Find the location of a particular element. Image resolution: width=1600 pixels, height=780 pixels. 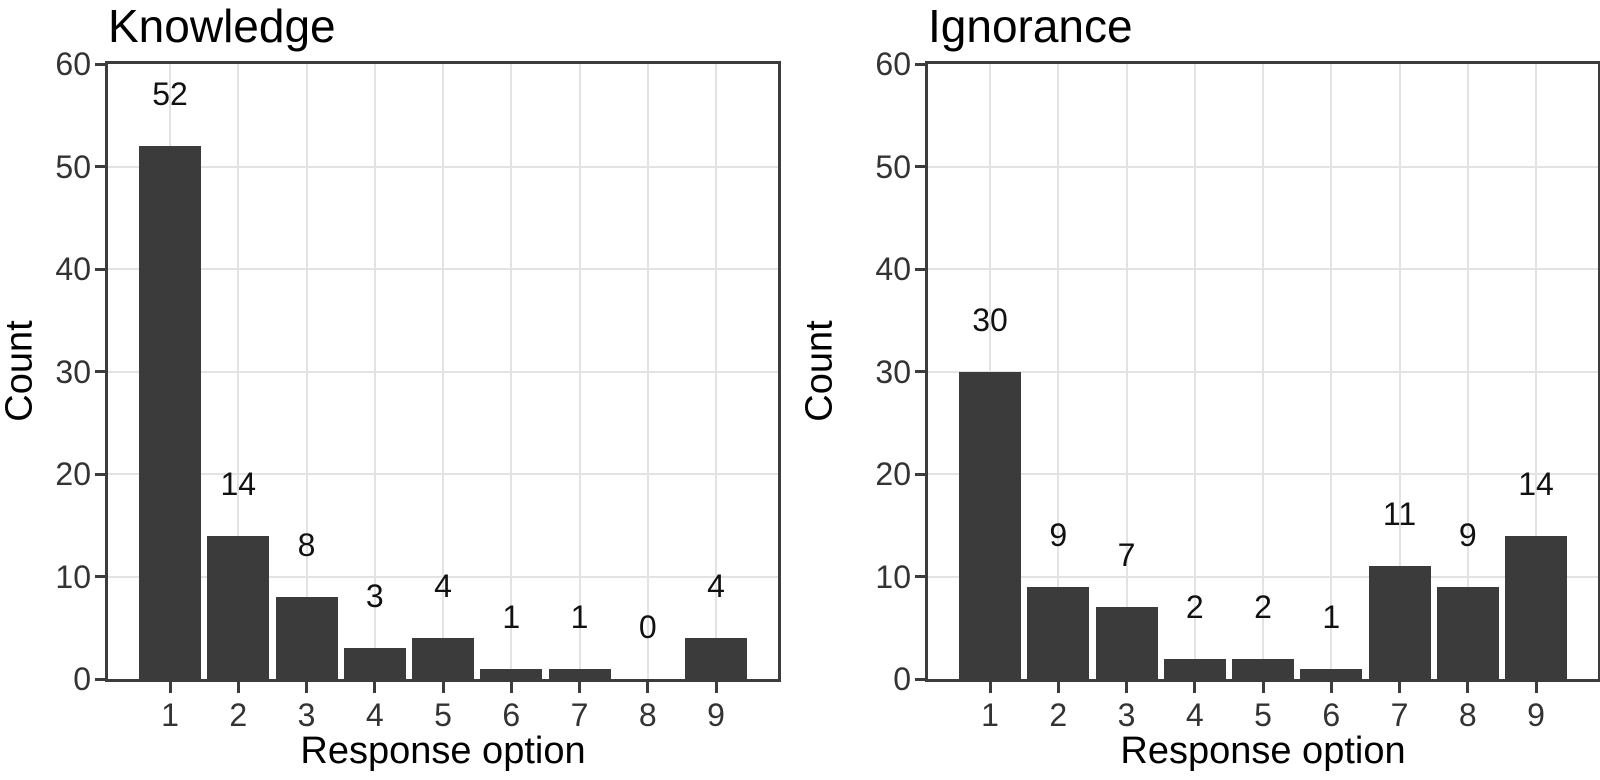

bar-value-label: 0 is located at coordinates (647, 627).